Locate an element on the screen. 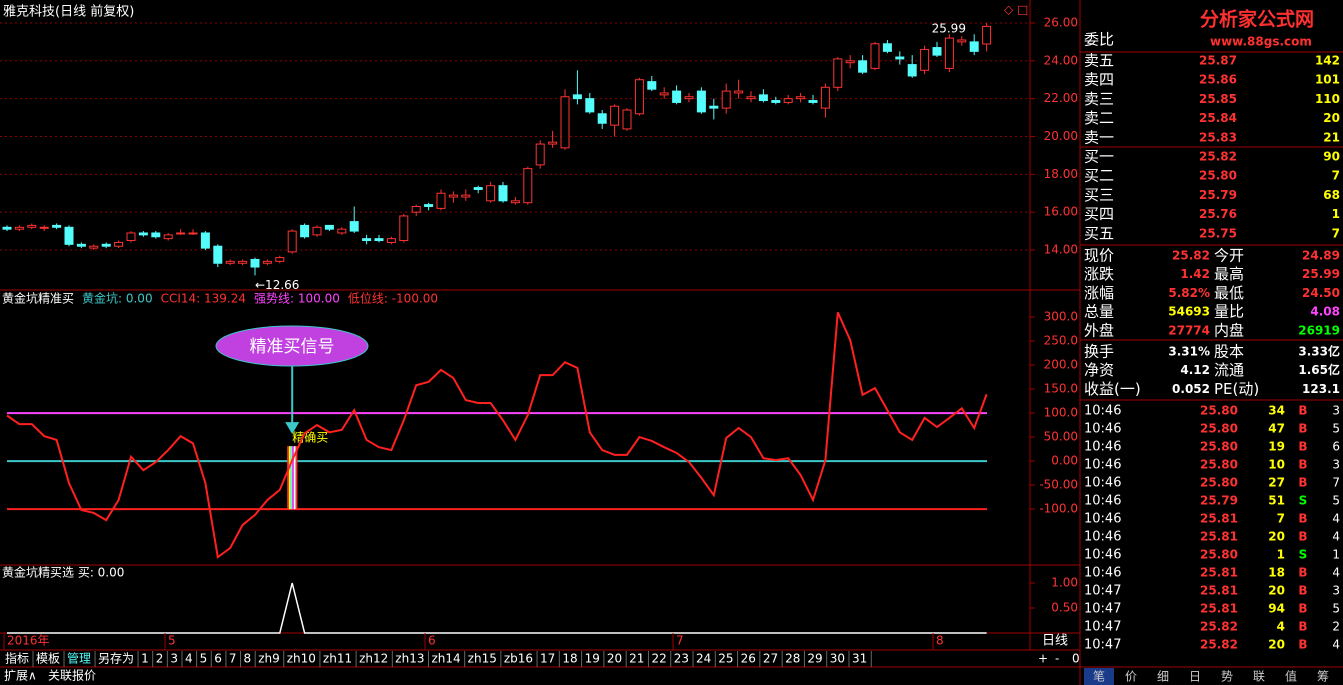 This screenshot has height=685, width=1343. toolbar-tab: zh15 is located at coordinates (482, 659).